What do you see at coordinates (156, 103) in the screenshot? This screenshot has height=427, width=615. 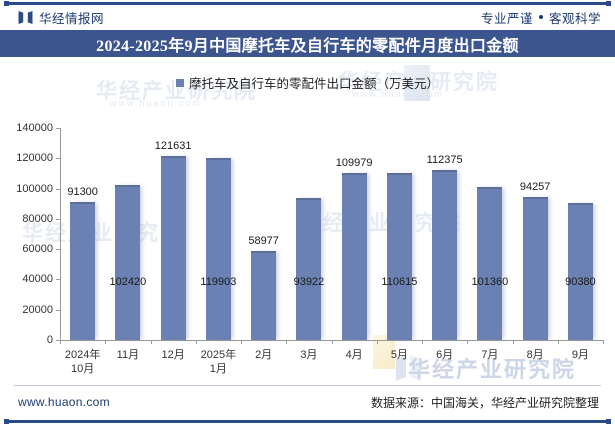 I see `watermark-url: www.huaon.com` at bounding box center [156, 103].